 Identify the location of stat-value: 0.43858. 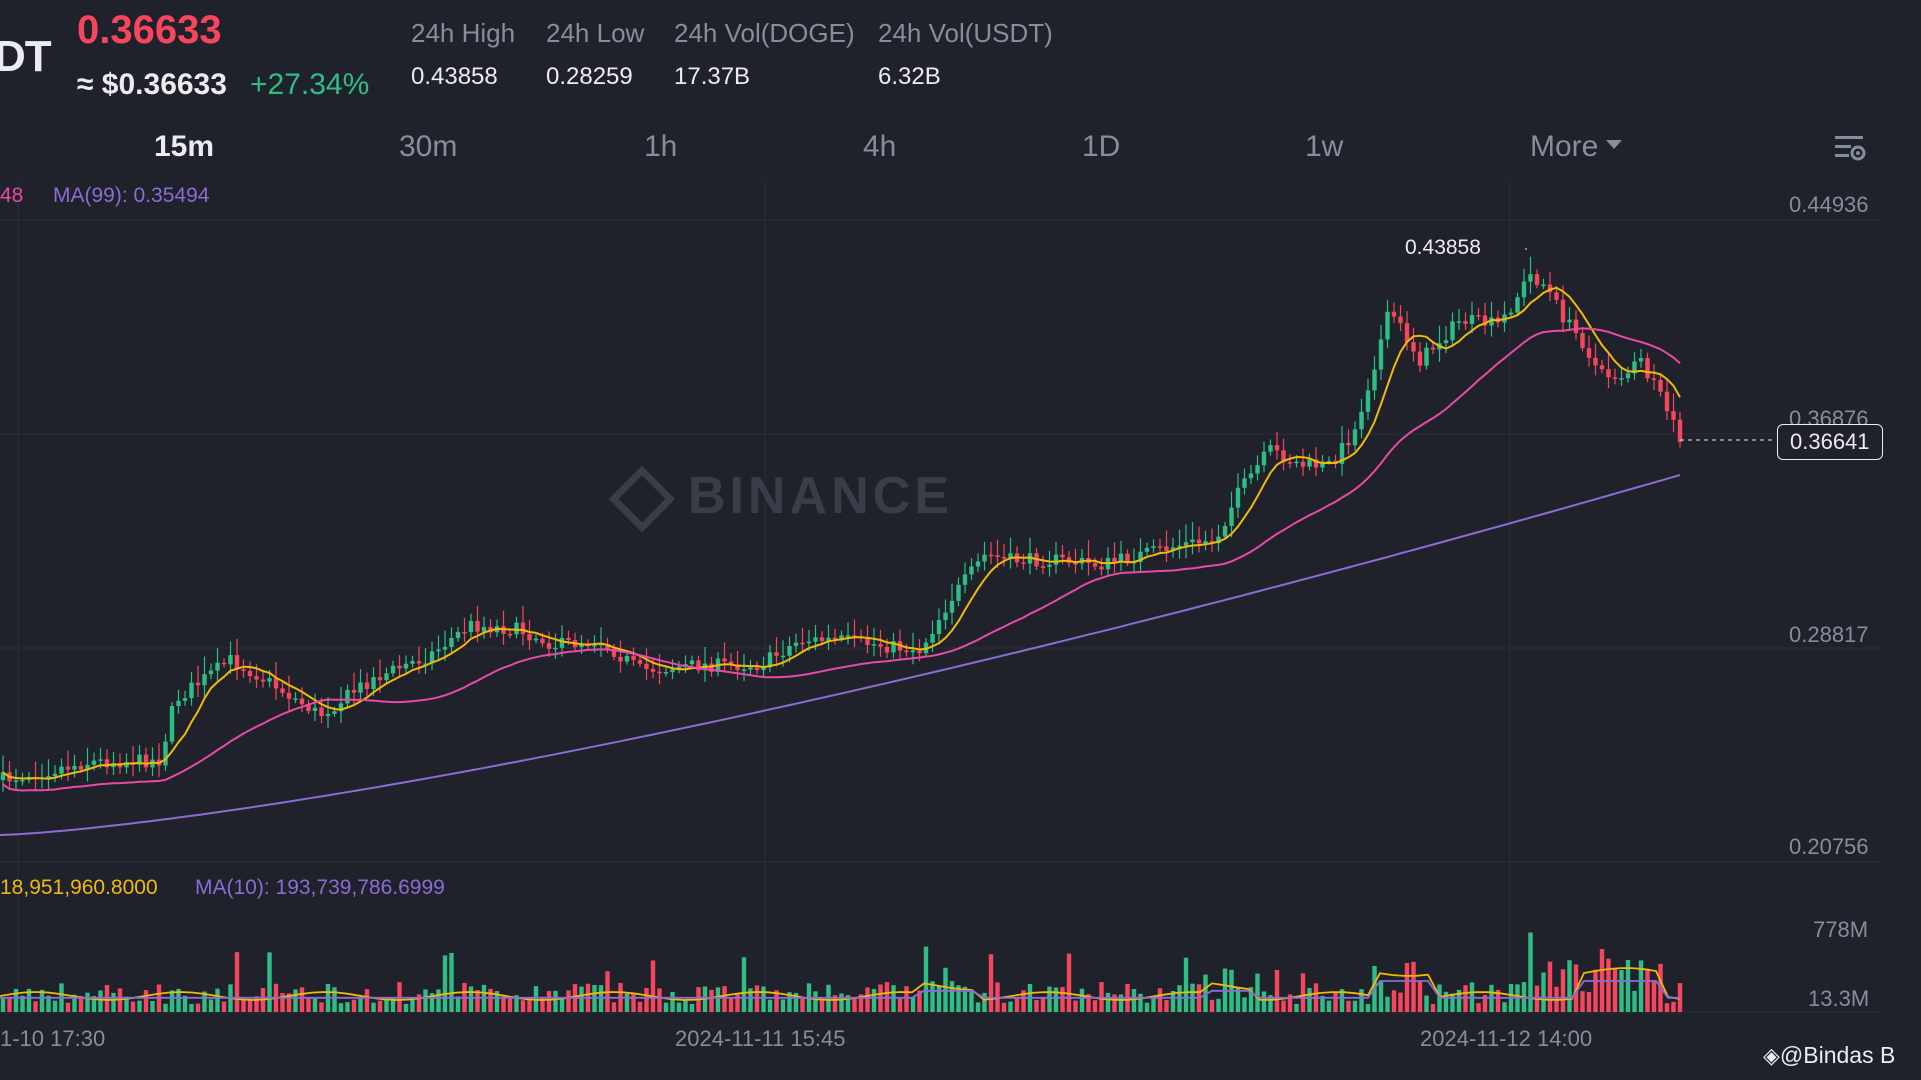
(454, 76).